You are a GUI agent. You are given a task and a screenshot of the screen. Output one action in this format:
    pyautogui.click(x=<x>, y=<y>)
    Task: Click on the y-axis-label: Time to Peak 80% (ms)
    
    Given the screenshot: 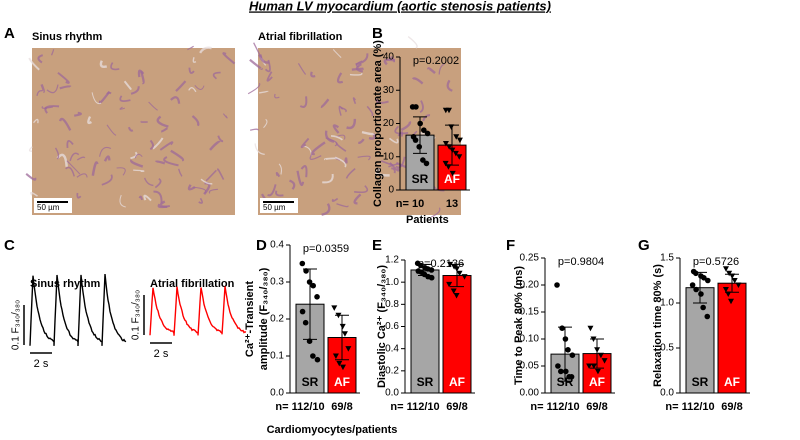 What is the action you would take?
    pyautogui.click(x=519, y=325)
    